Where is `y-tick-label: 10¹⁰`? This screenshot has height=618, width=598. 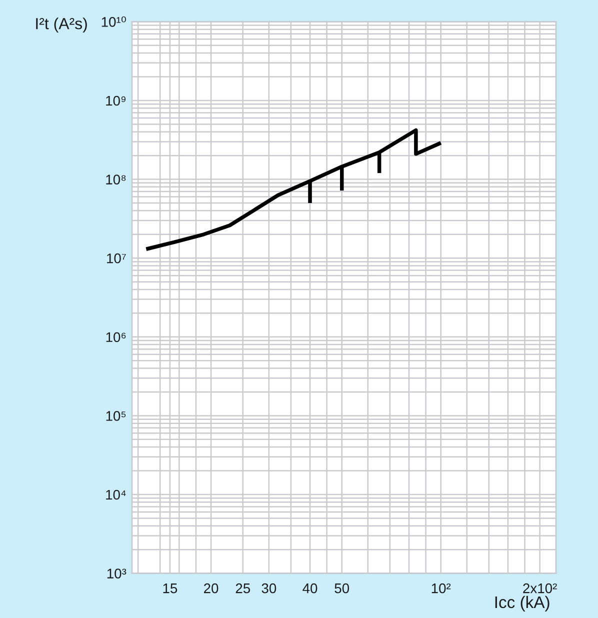 y-tick-label: 10¹⁰ is located at coordinates (114, 21).